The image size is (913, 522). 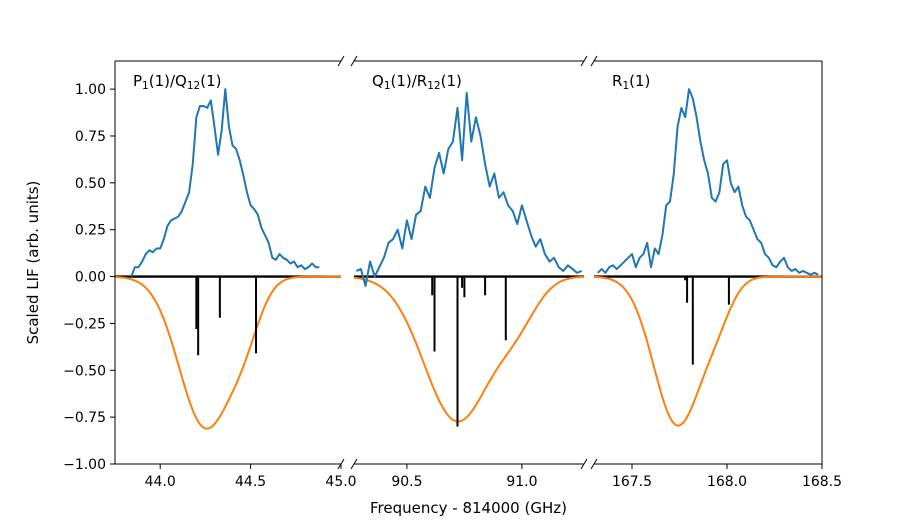 I want to click on x-tick-label: 167.5, so click(x=632, y=482).